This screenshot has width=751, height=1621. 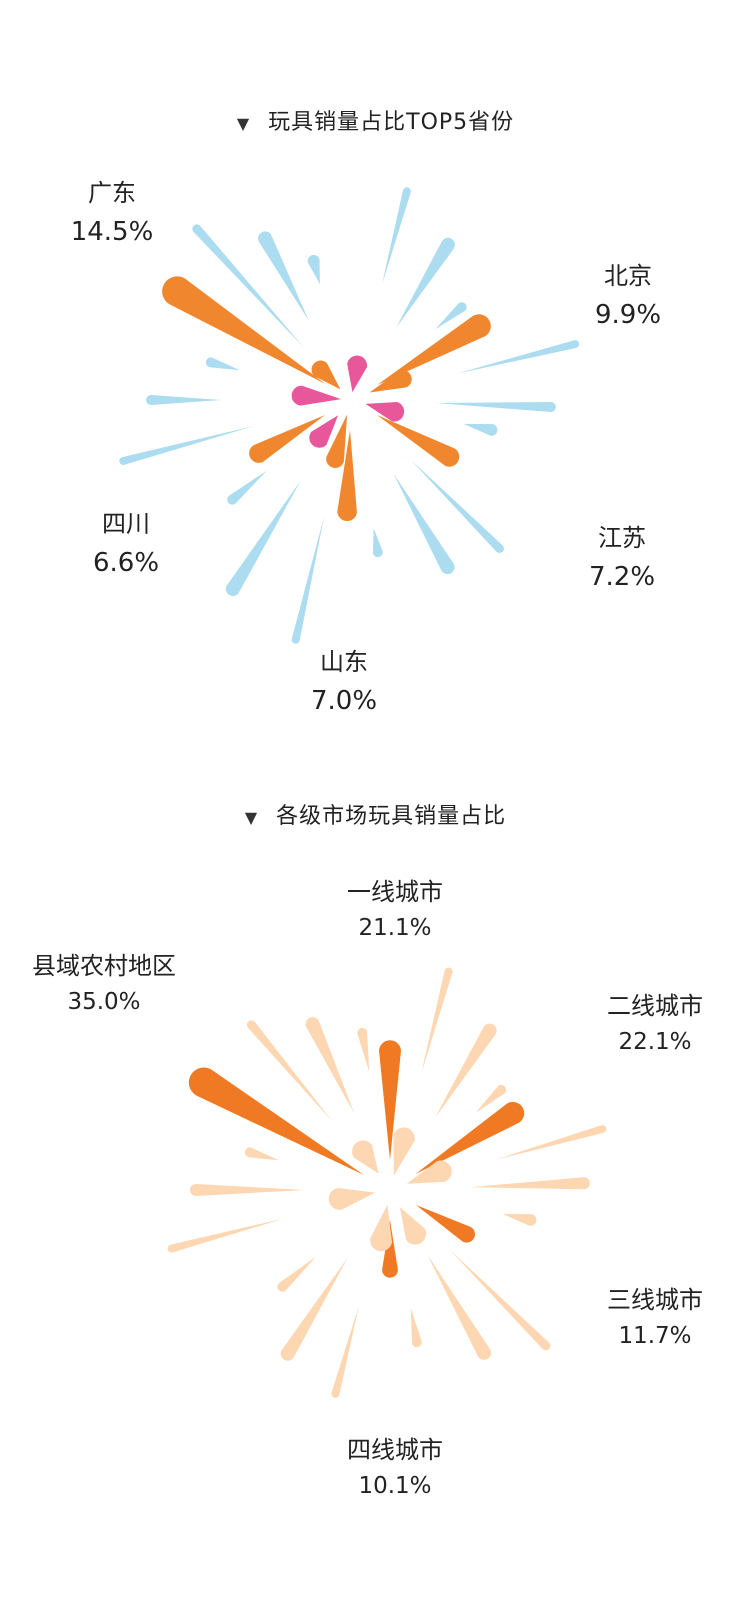 I want to click on chart2-category-label: 三线城市, so click(x=655, y=1300).